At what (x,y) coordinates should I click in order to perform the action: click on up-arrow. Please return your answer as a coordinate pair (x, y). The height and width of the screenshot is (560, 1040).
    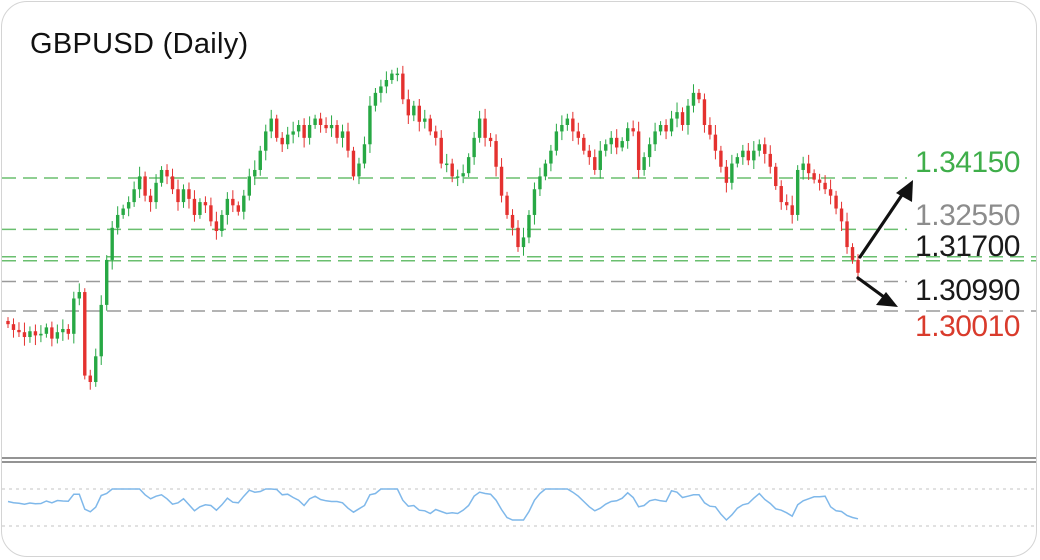
    Looking at the image, I should click on (882, 224).